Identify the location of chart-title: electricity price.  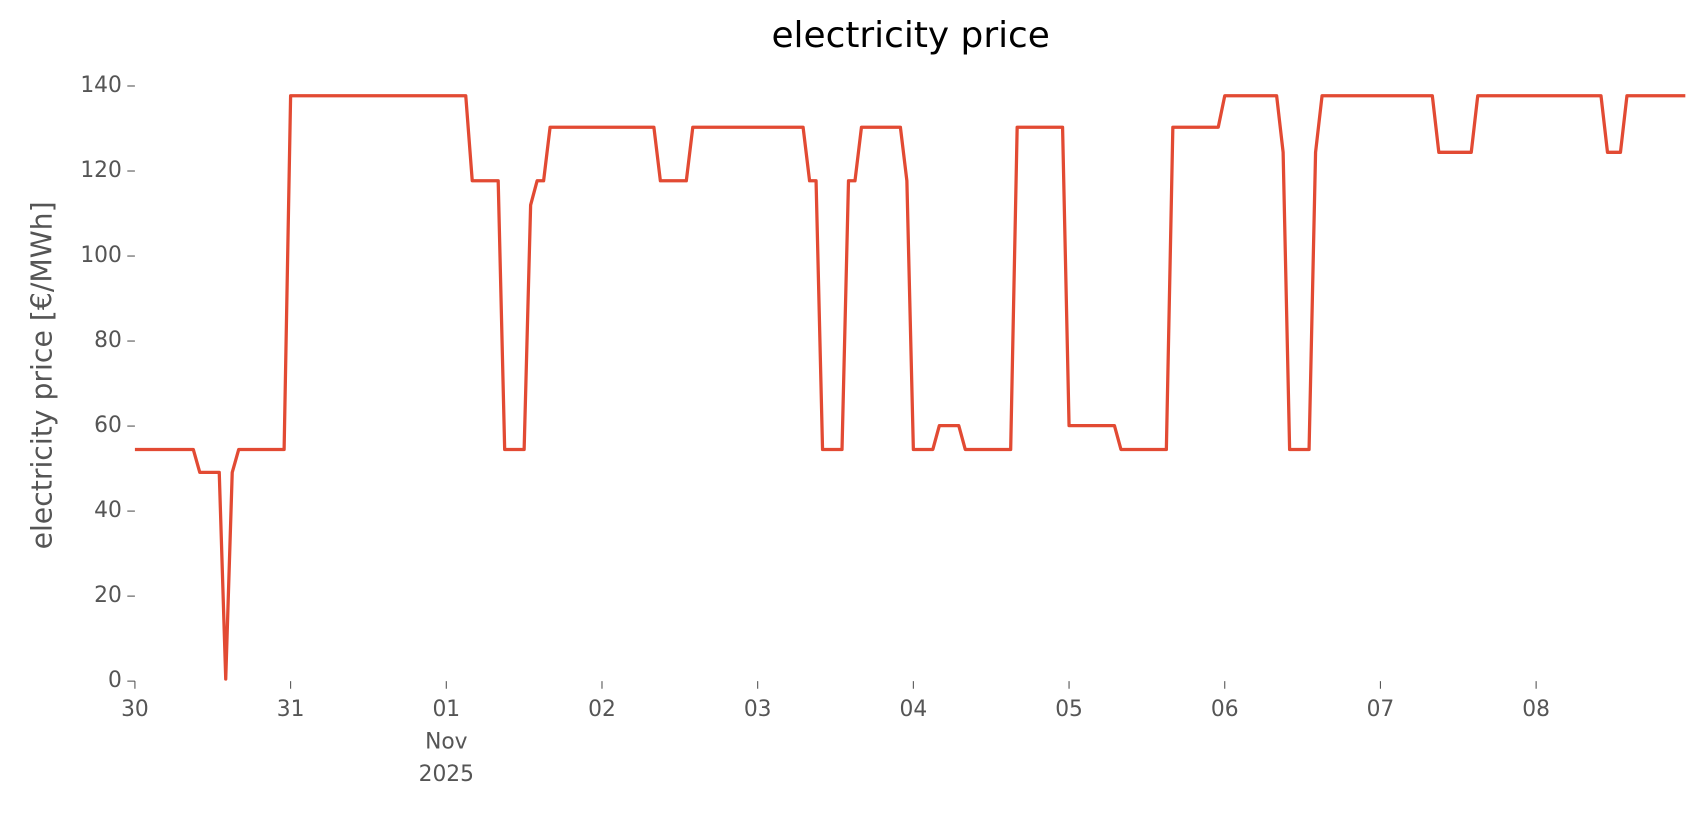
(910, 35).